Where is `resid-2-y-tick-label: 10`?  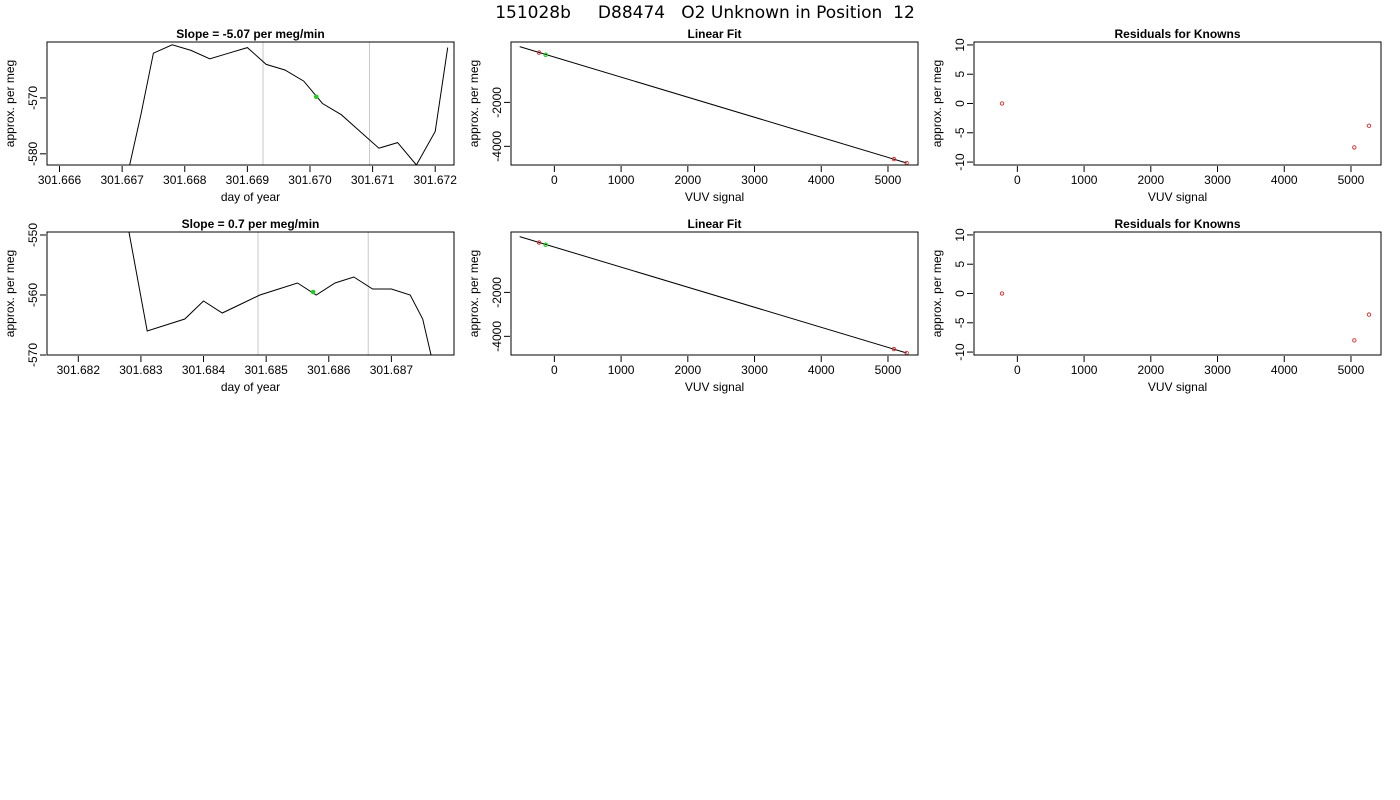
resid-2-y-tick-label: 10 is located at coordinates (960, 235).